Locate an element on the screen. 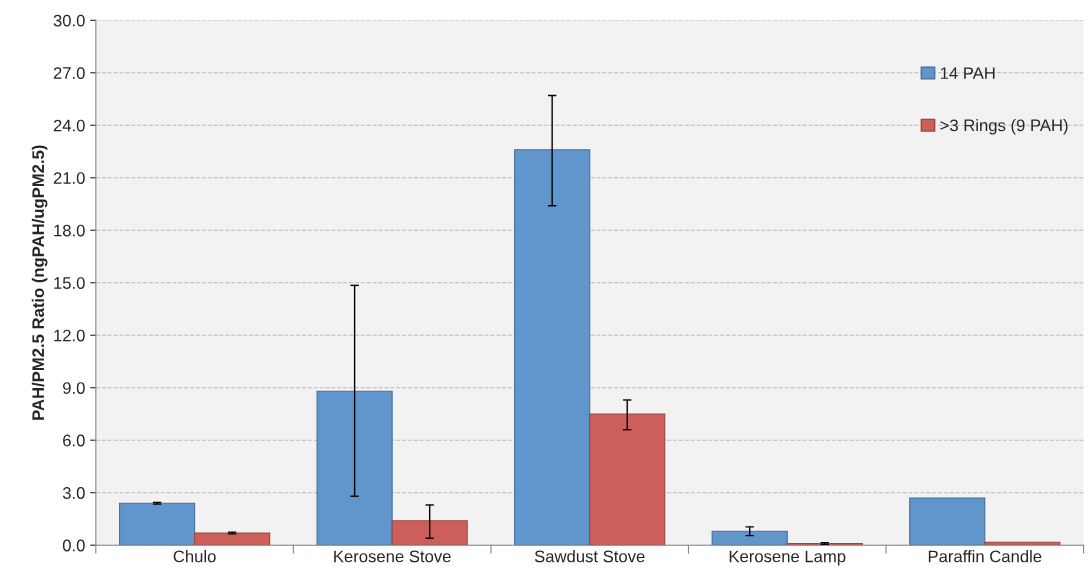  legend-label: >3 Rings (9 PAH) is located at coordinates (1004, 127).